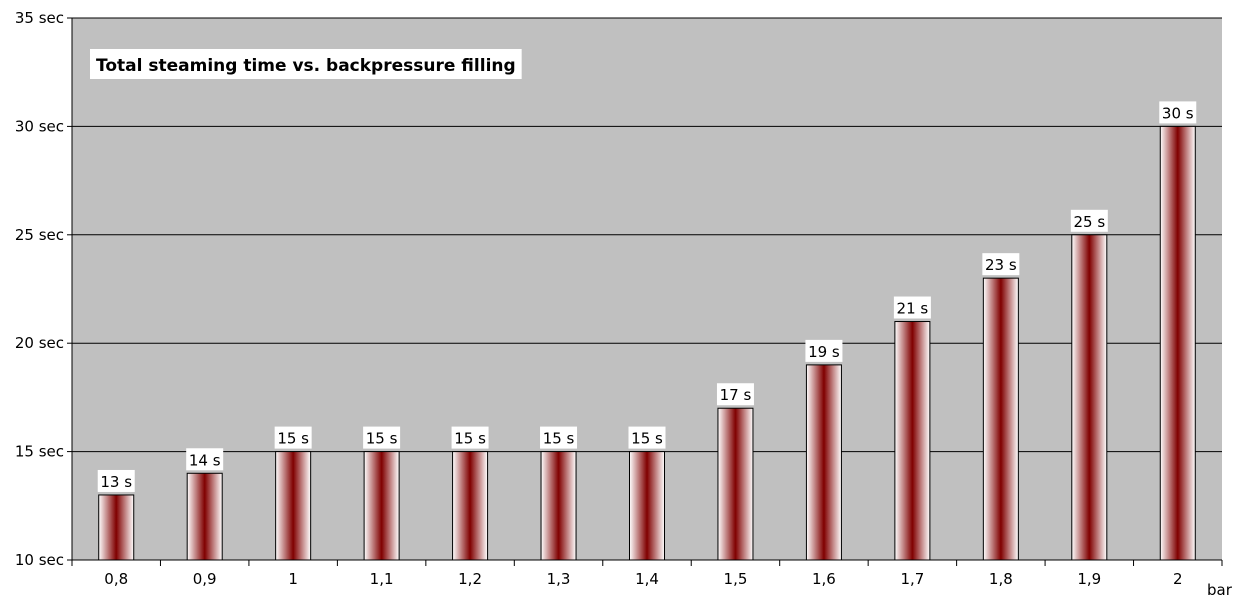  Describe the element at coordinates (39, 235) in the screenshot. I see `y-tick-label: 25 sec` at that location.